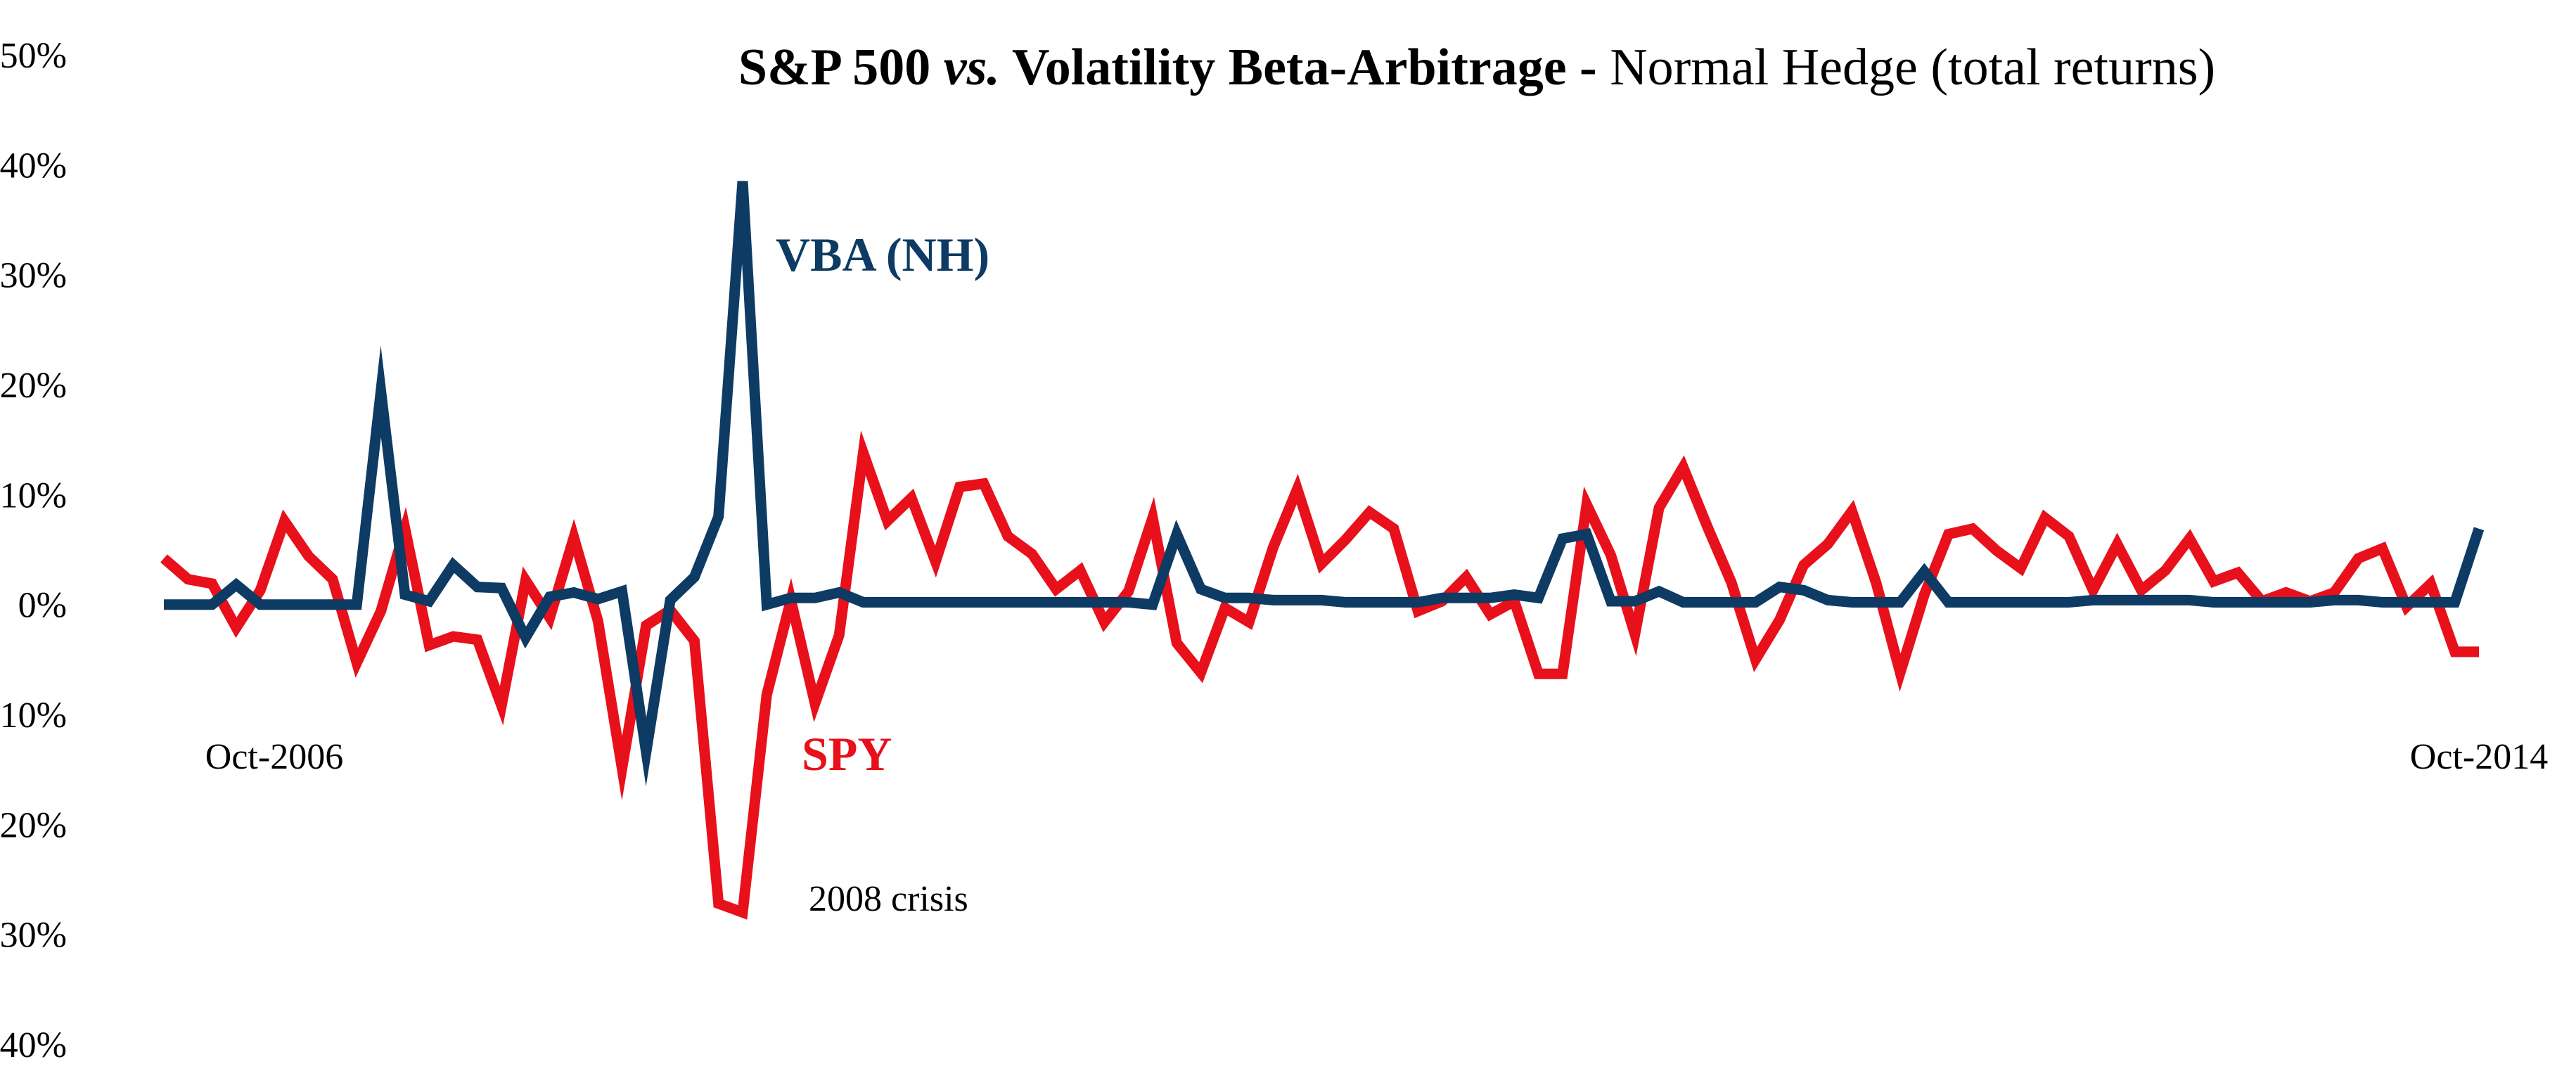 The height and width of the screenshot is (1071, 2576). I want to click on x-start-label: Oct-2006, so click(274, 757).